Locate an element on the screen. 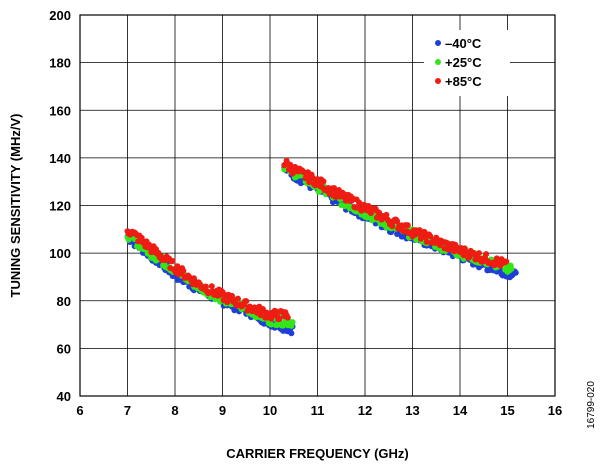  x-tick-label: 7 is located at coordinates (127, 410).